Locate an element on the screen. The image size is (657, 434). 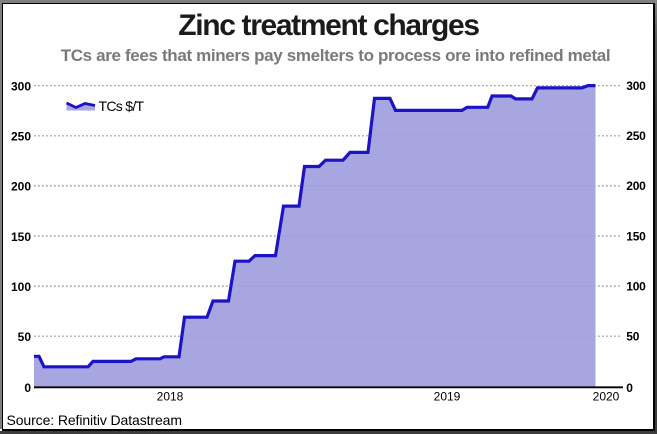
svg-text: 2019 is located at coordinates (447, 397).